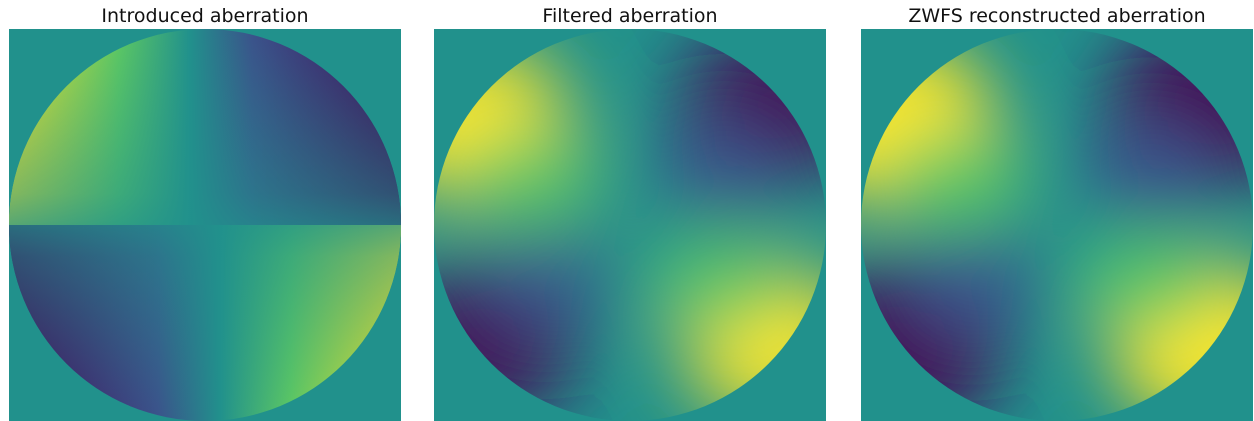 Image resolution: width=1254 pixels, height=421 pixels. What do you see at coordinates (205, 16) in the screenshot?
I see `panel-title-introduced: Introduced aberration` at bounding box center [205, 16].